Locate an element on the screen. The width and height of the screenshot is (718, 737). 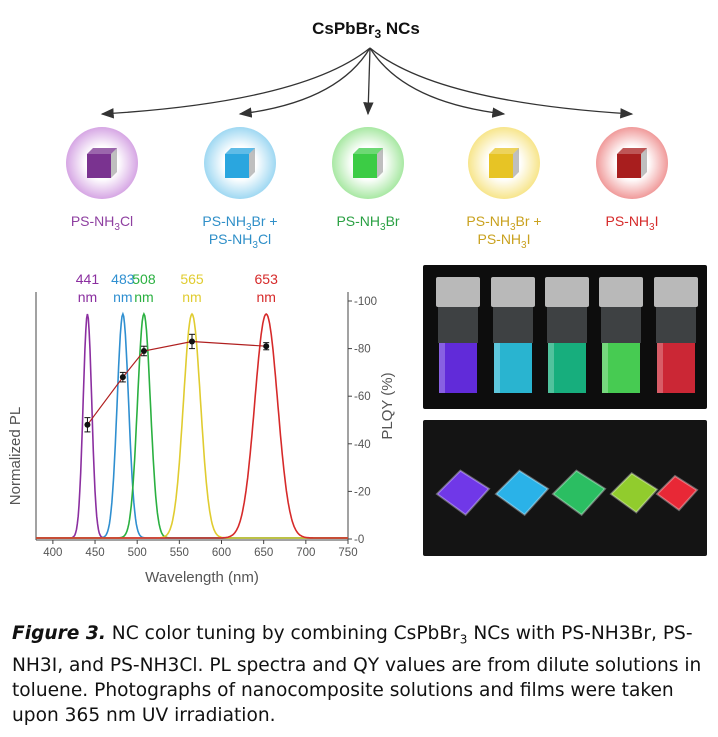
variant-2: PS-NH3Br +PS-NH3Cl is located at coordinates (240, 188).